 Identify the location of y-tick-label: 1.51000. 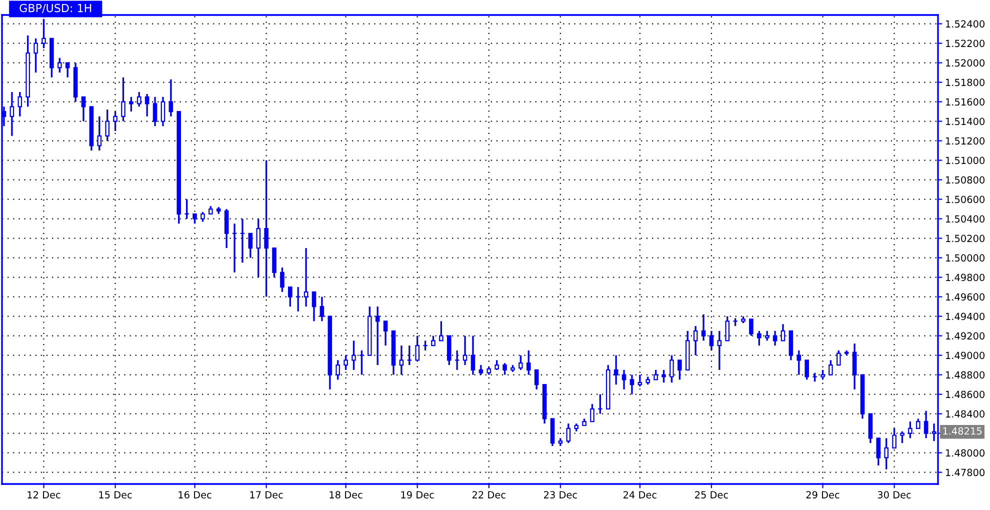
(965, 160).